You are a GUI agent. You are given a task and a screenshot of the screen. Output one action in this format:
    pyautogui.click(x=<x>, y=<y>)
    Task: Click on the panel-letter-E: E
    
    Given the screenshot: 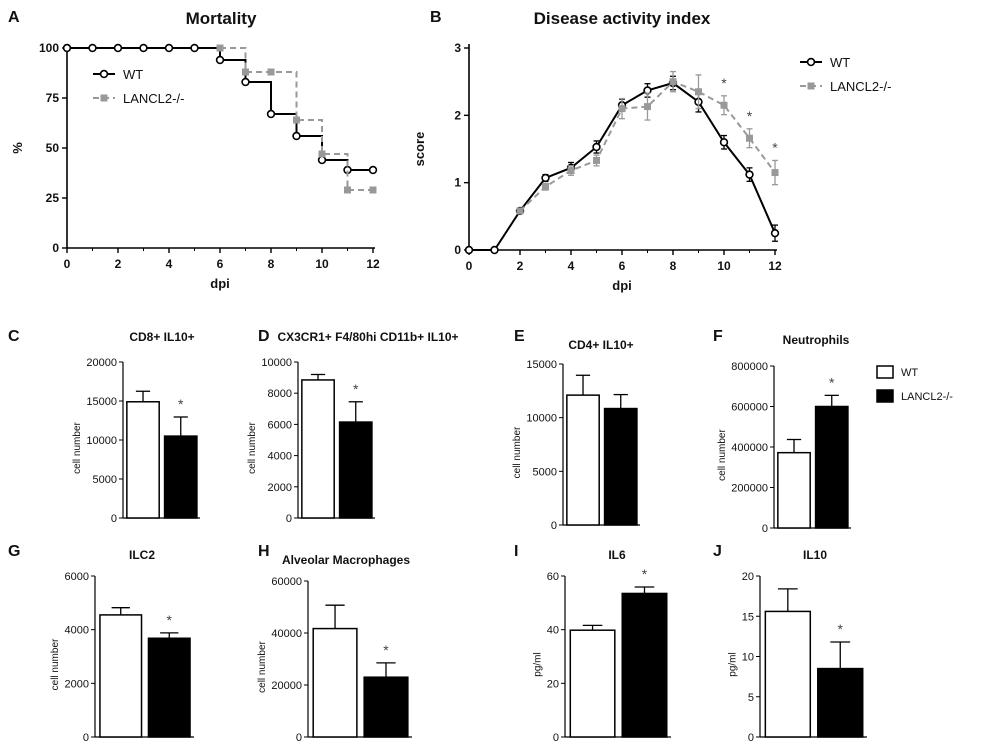 What is the action you would take?
    pyautogui.click(x=519, y=336)
    